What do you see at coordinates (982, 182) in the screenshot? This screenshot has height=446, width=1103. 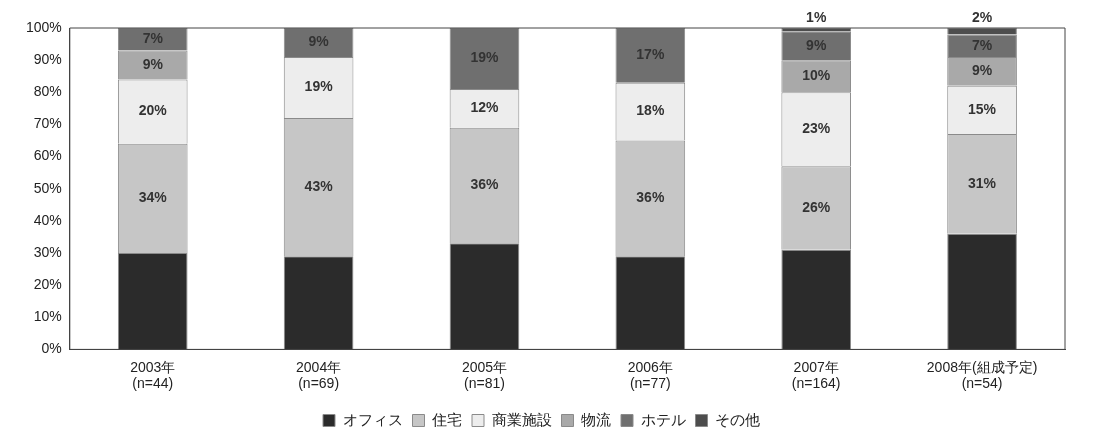 I see `data-label: 31%` at bounding box center [982, 182].